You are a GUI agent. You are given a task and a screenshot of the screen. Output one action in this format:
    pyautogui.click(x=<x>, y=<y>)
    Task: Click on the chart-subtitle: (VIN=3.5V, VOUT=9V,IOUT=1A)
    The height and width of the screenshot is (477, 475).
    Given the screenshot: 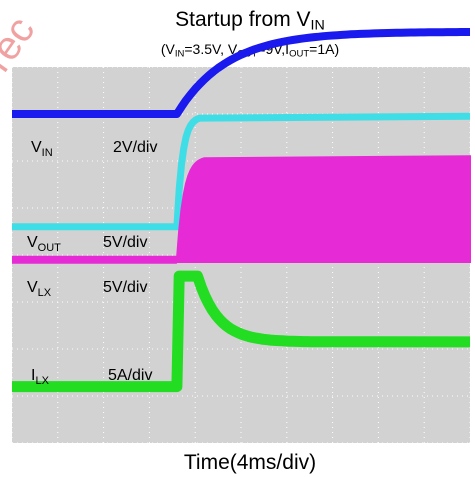 What is the action you would take?
    pyautogui.click(x=250, y=50)
    